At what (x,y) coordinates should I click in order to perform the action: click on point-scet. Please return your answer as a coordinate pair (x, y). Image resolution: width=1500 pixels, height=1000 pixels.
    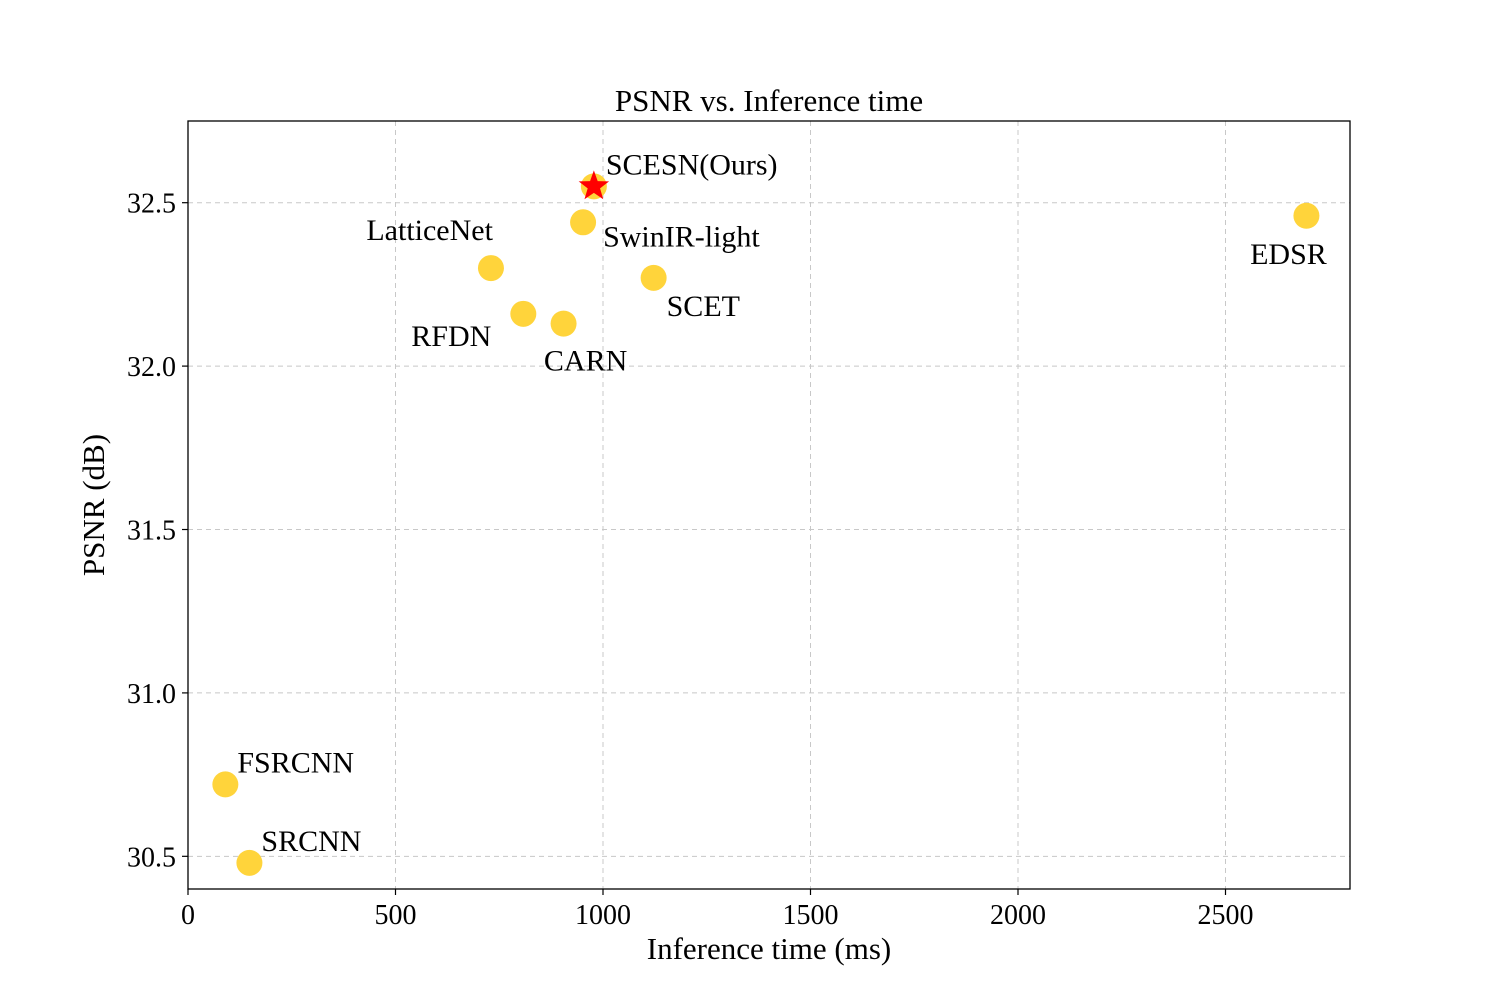
    Looking at the image, I should click on (653, 277).